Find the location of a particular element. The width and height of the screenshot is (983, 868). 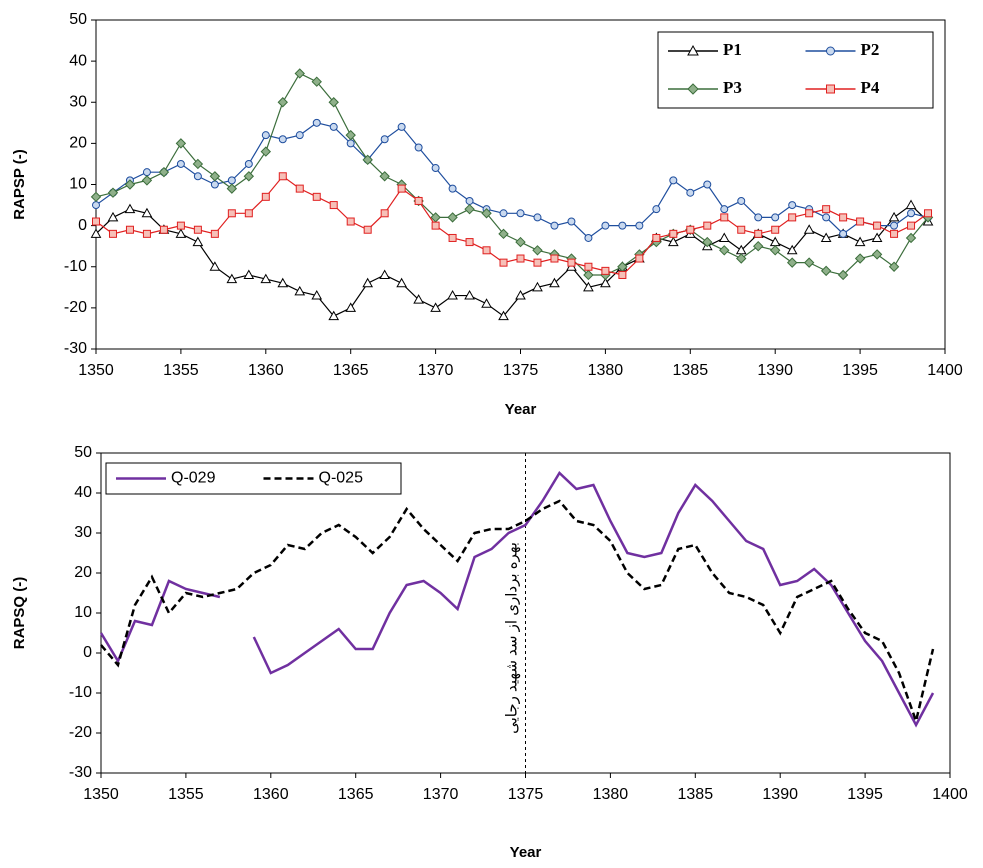

x-tick-label: 1360 is located at coordinates (271, 794).